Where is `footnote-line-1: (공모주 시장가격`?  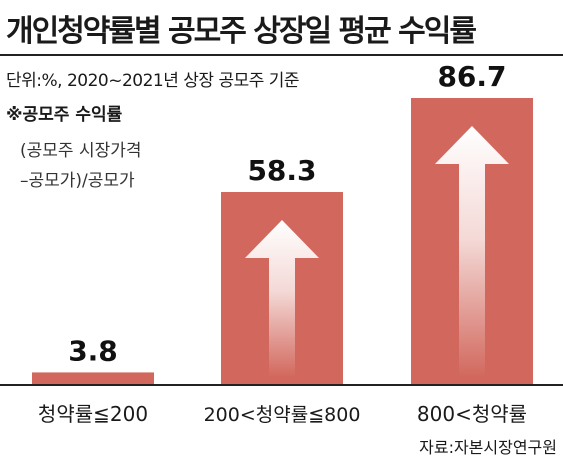
footnote-line-1: (공모주 시장가격 is located at coordinates (81, 151).